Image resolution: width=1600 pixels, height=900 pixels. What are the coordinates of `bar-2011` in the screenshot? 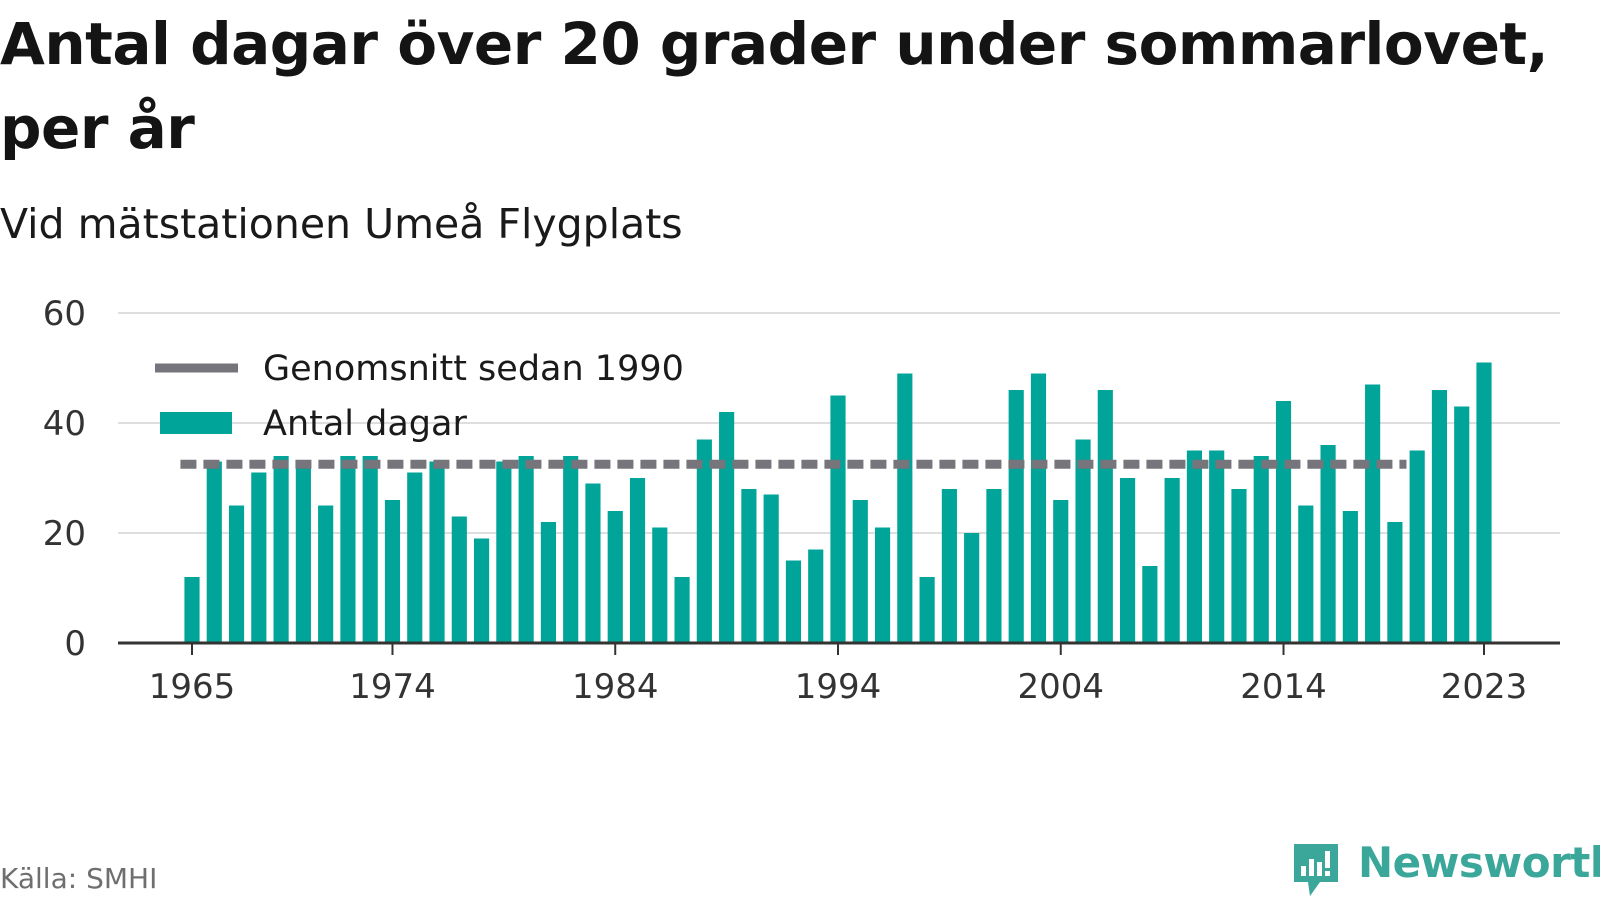 It's located at (1217, 546).